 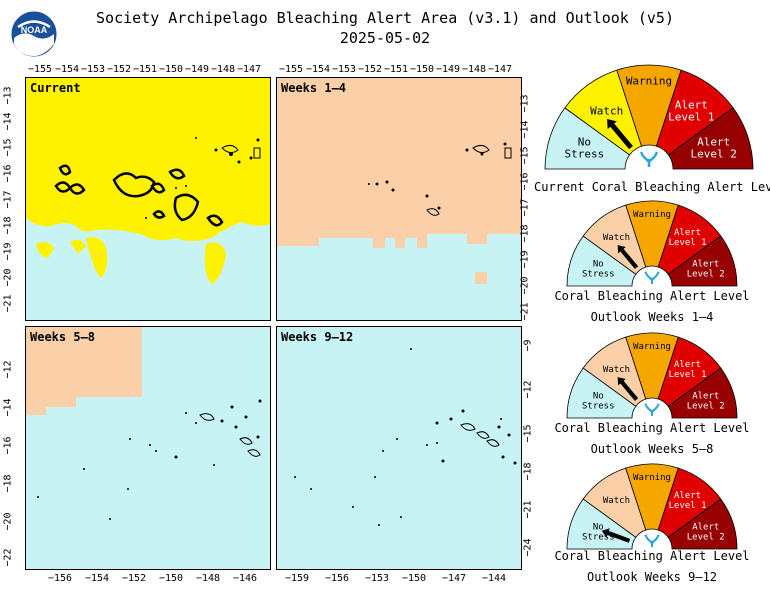 I want to click on panel-label-weeks-9-12: Weeks 9–12, so click(x=317, y=337).